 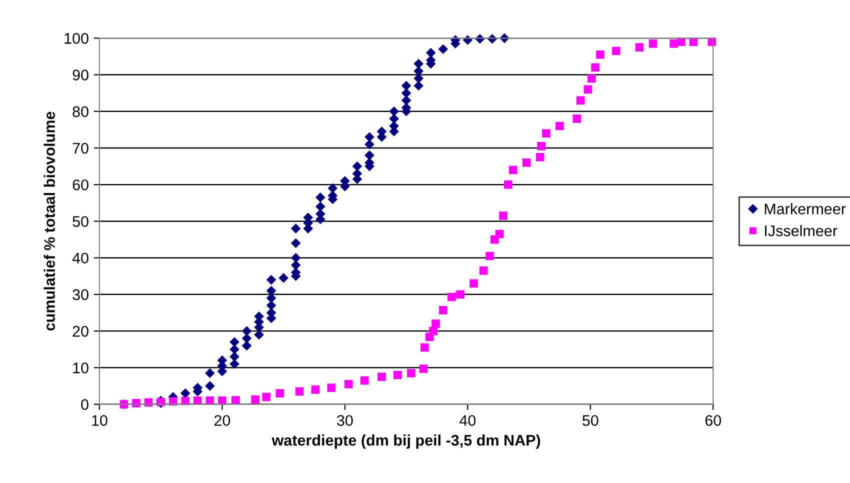 I want to click on y-tick-label: 70, so click(x=80, y=148).